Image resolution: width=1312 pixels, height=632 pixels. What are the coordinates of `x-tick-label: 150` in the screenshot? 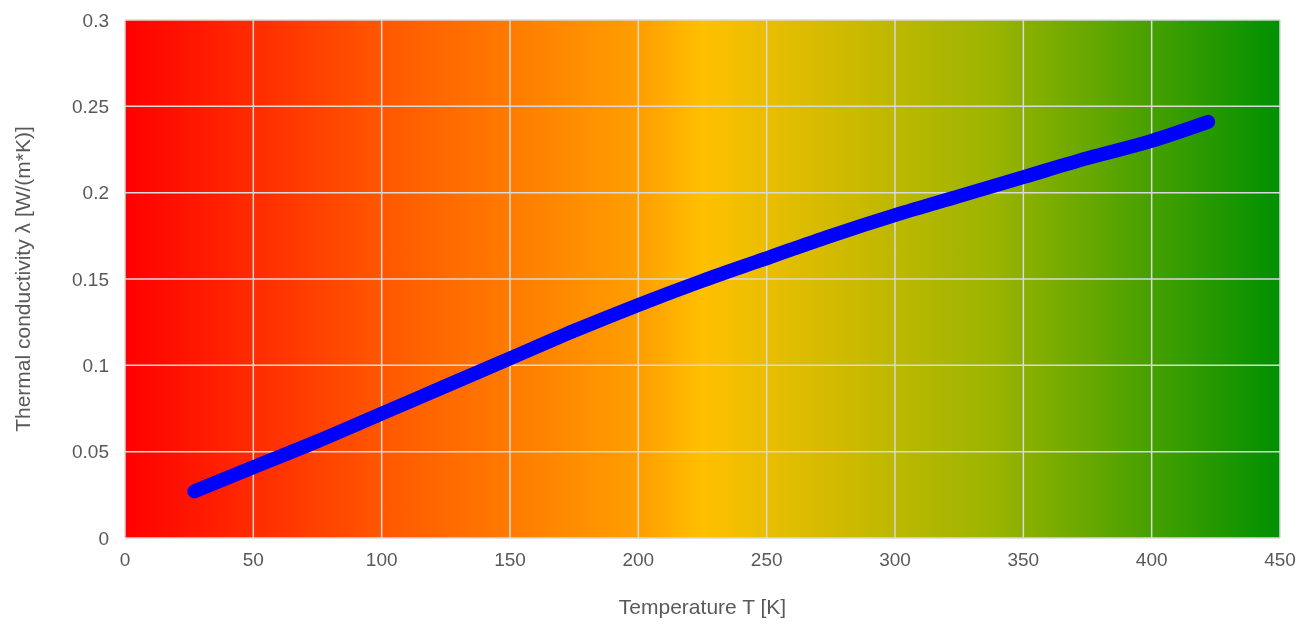 It's located at (510, 559).